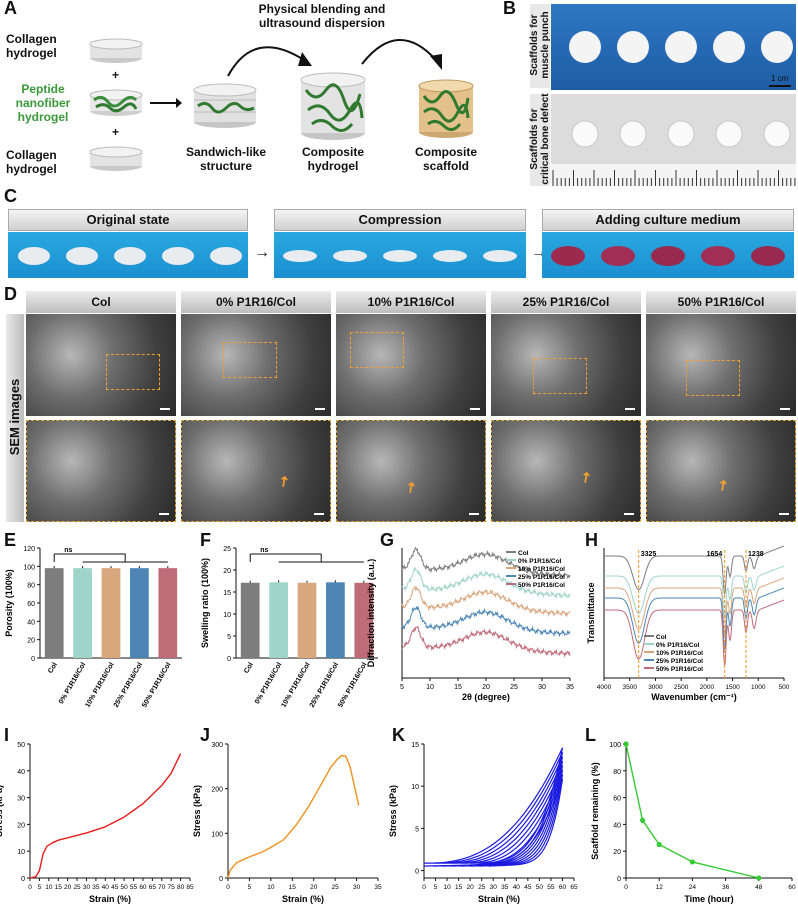  What do you see at coordinates (540, 140) in the screenshot?
I see `panel-b-side-bottom` at bounding box center [540, 140].